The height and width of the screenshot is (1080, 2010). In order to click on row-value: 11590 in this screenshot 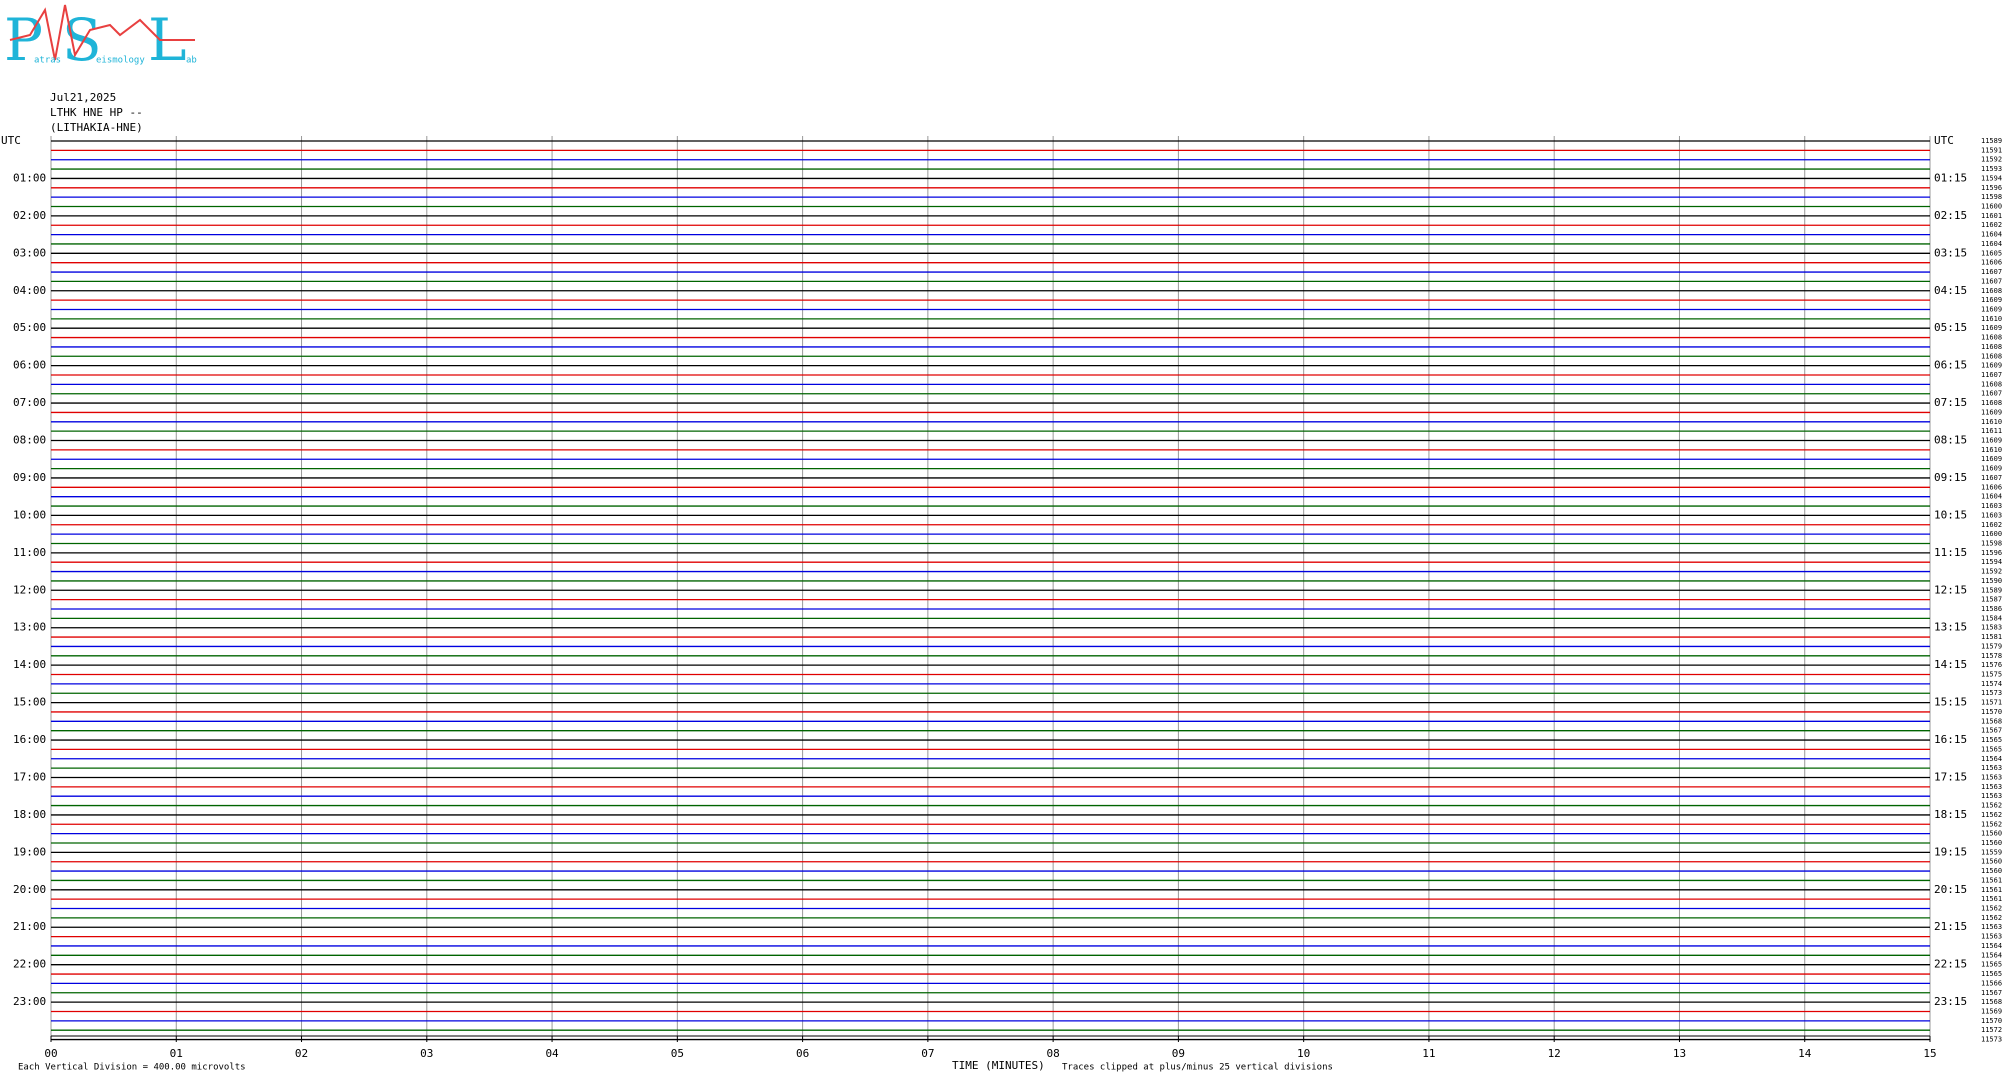, I will do `click(1991, 581)`.